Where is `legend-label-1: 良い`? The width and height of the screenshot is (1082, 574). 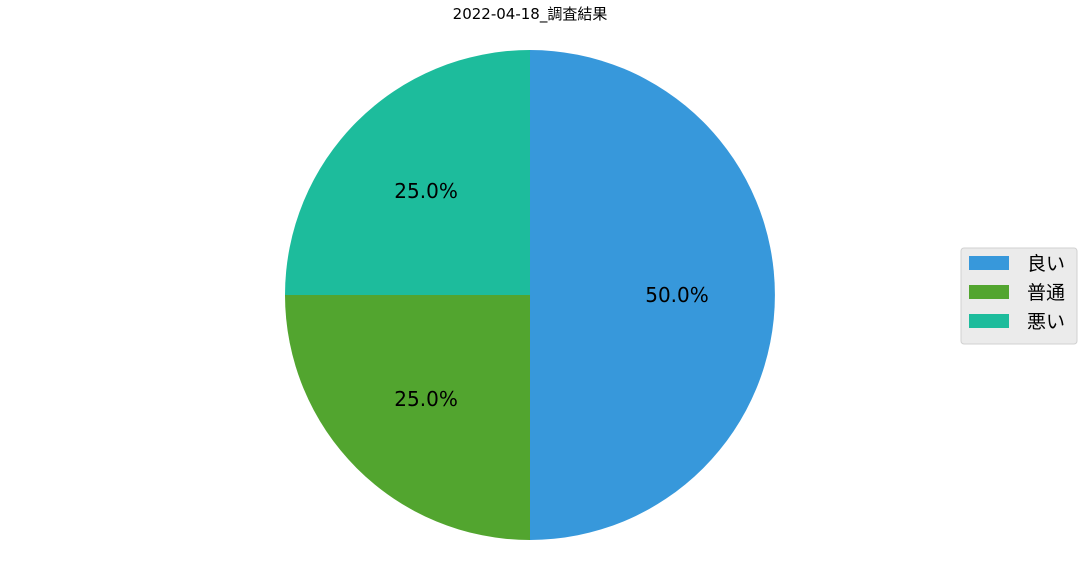
legend-label-1: 良い is located at coordinates (1046, 264).